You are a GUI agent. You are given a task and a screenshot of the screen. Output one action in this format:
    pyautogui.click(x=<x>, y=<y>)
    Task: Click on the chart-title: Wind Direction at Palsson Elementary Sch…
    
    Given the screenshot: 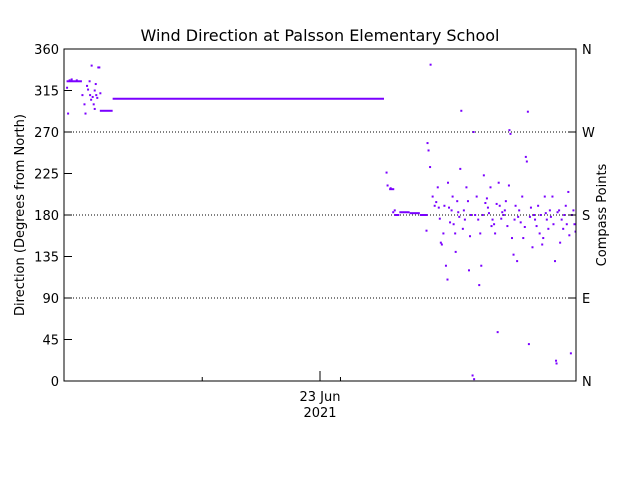 What is the action you would take?
    pyautogui.click(x=320, y=35)
    